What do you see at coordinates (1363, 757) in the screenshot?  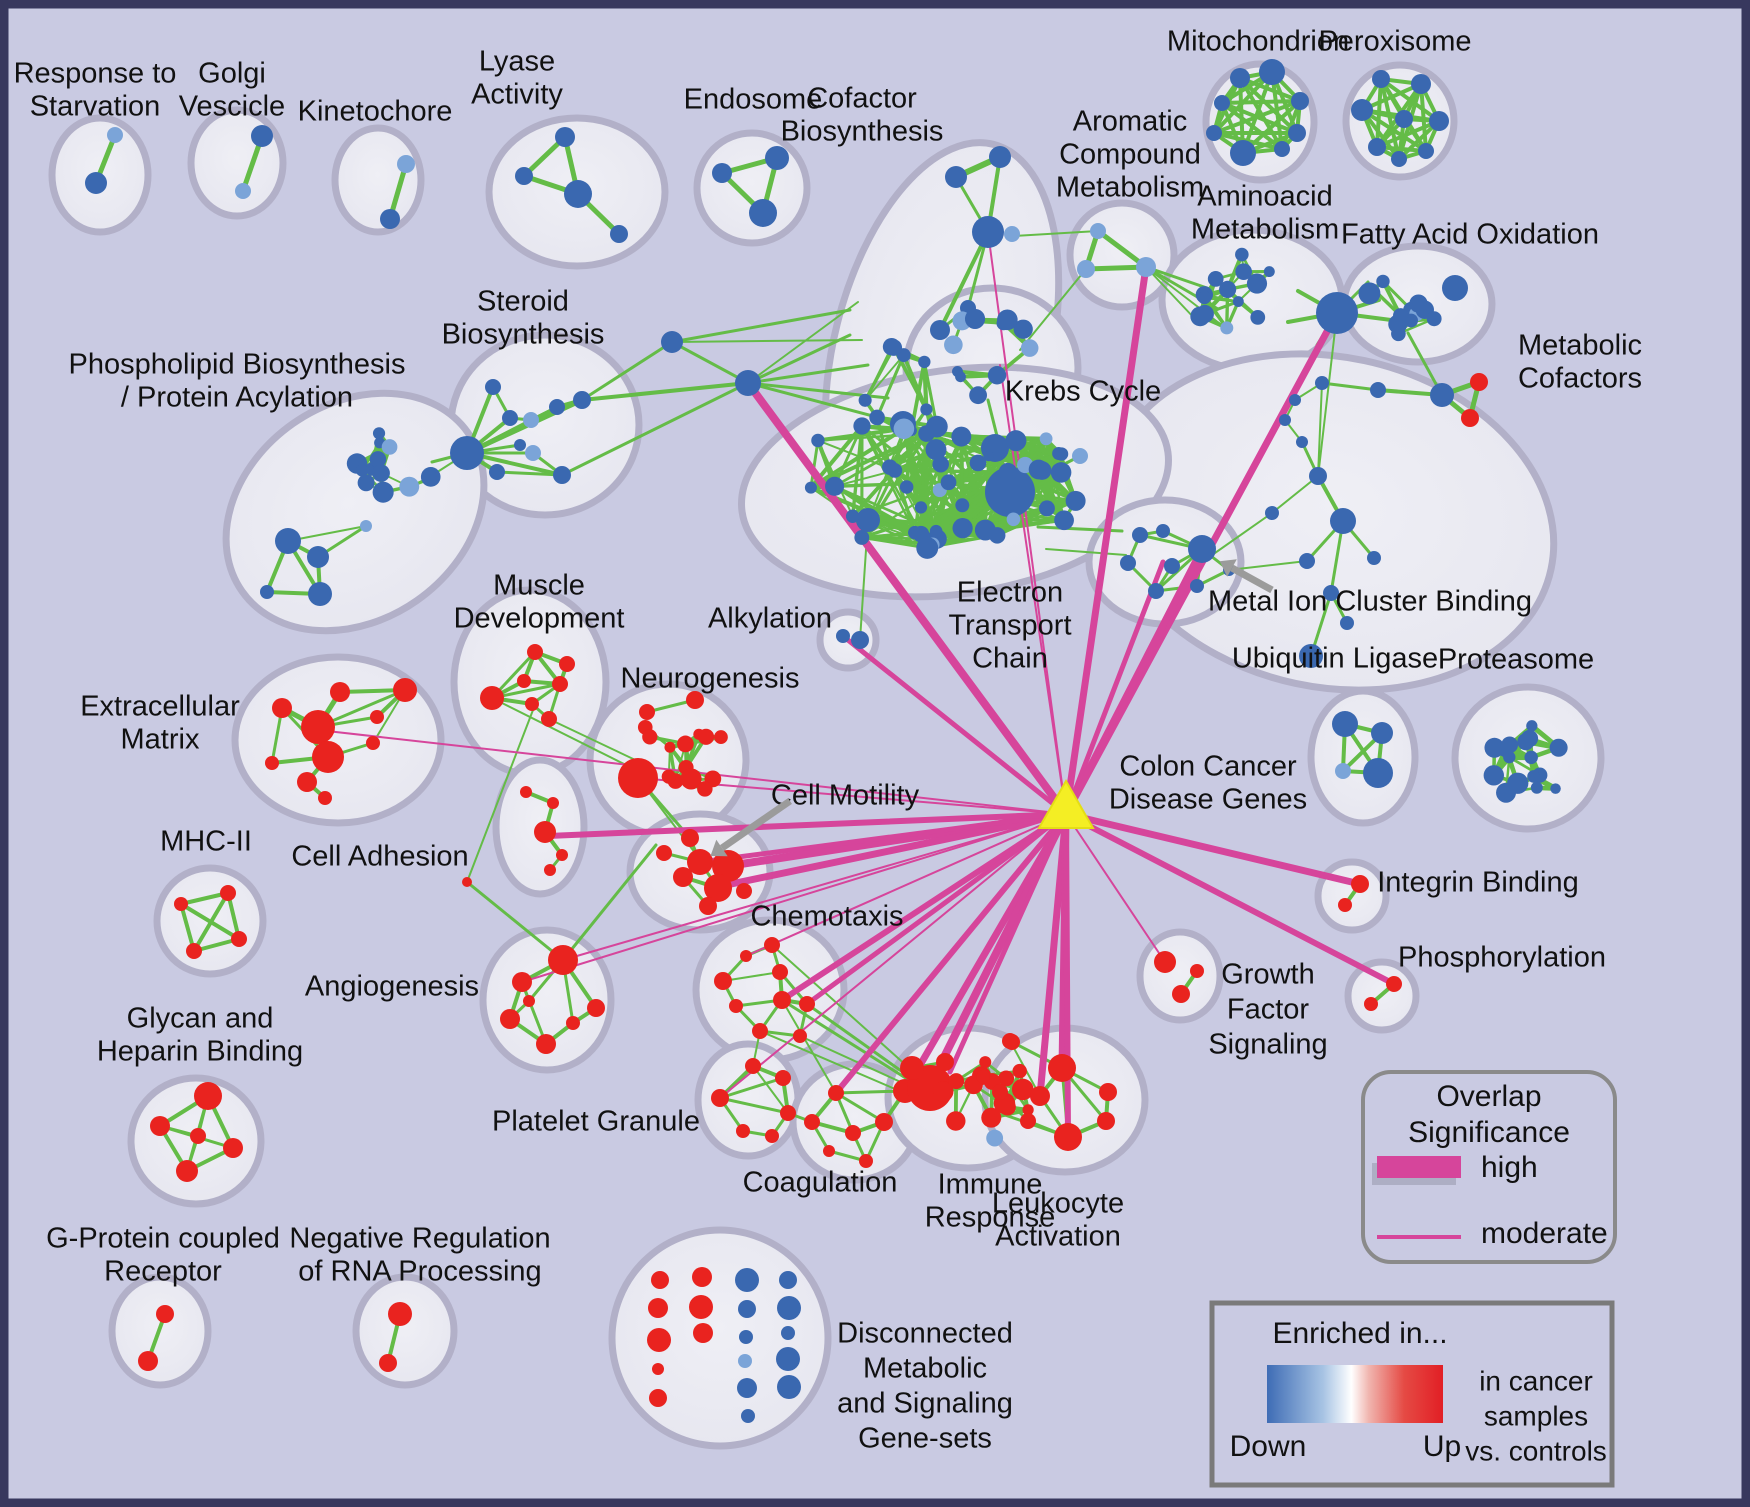 I see `cluster-bubble-ubiquitin-ligase` at bounding box center [1363, 757].